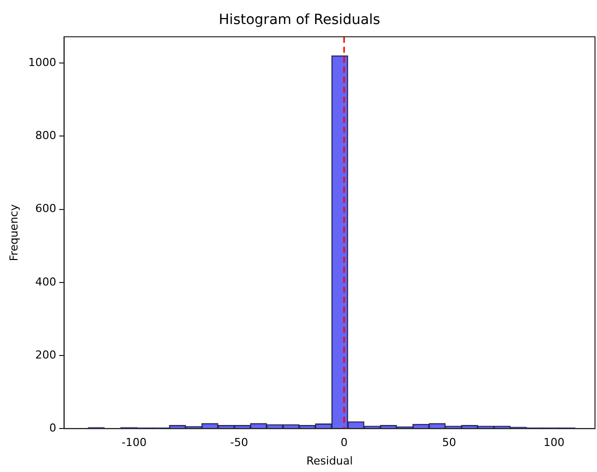 The image size is (597, 472). Describe the element at coordinates (329, 461) in the screenshot. I see `x-axis-title: Residual` at that location.